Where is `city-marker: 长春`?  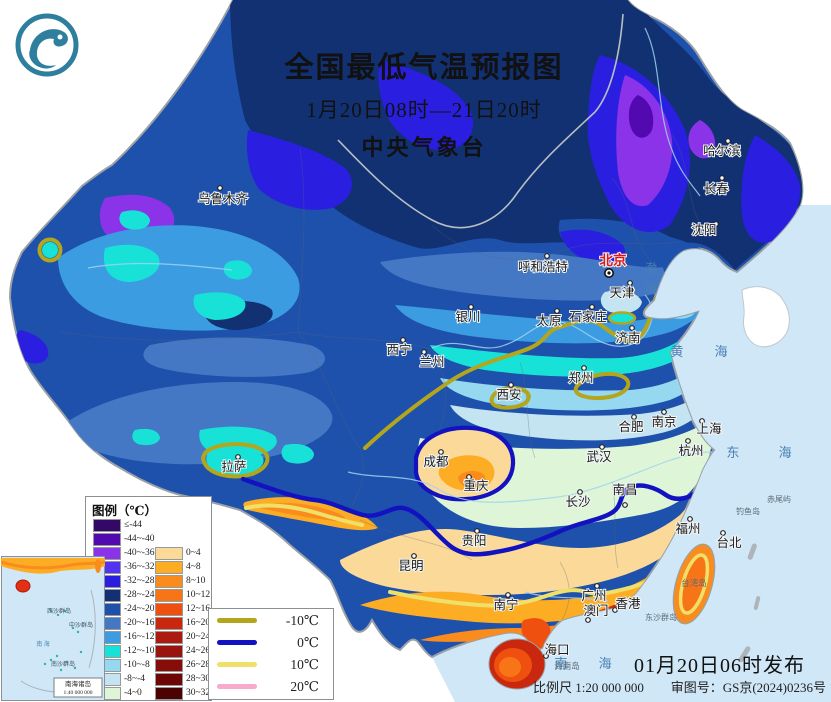
city-marker: 长春 is located at coordinates (716, 186).